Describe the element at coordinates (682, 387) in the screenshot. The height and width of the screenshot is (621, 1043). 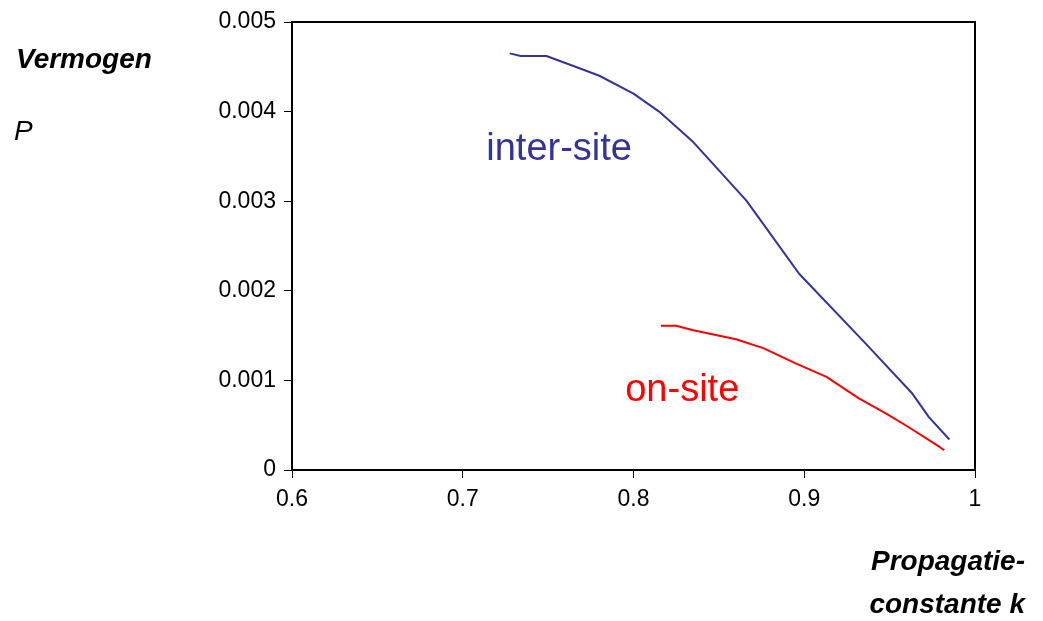
I see `series-label: on-site` at that location.